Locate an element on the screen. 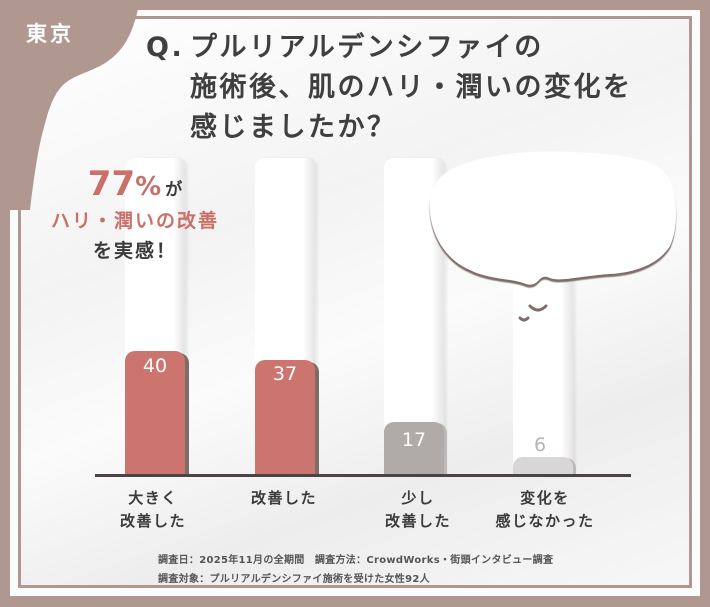  region-corner-shape is located at coordinates (70, 105).